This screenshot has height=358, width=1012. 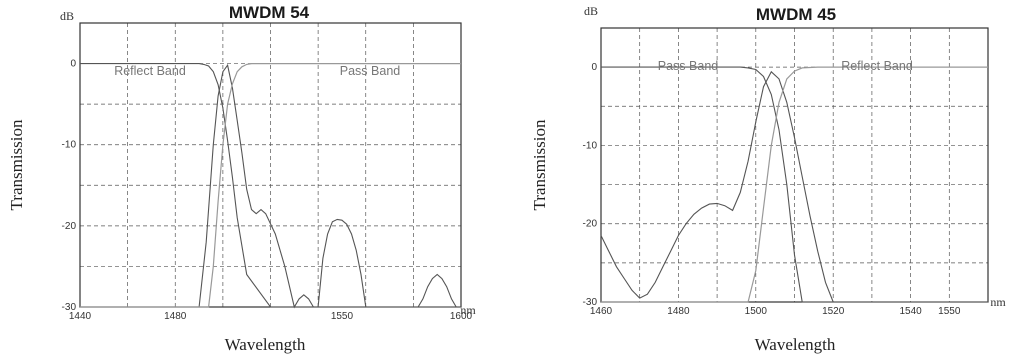 I want to click on x-tick-label: 1440, so click(x=80, y=316).